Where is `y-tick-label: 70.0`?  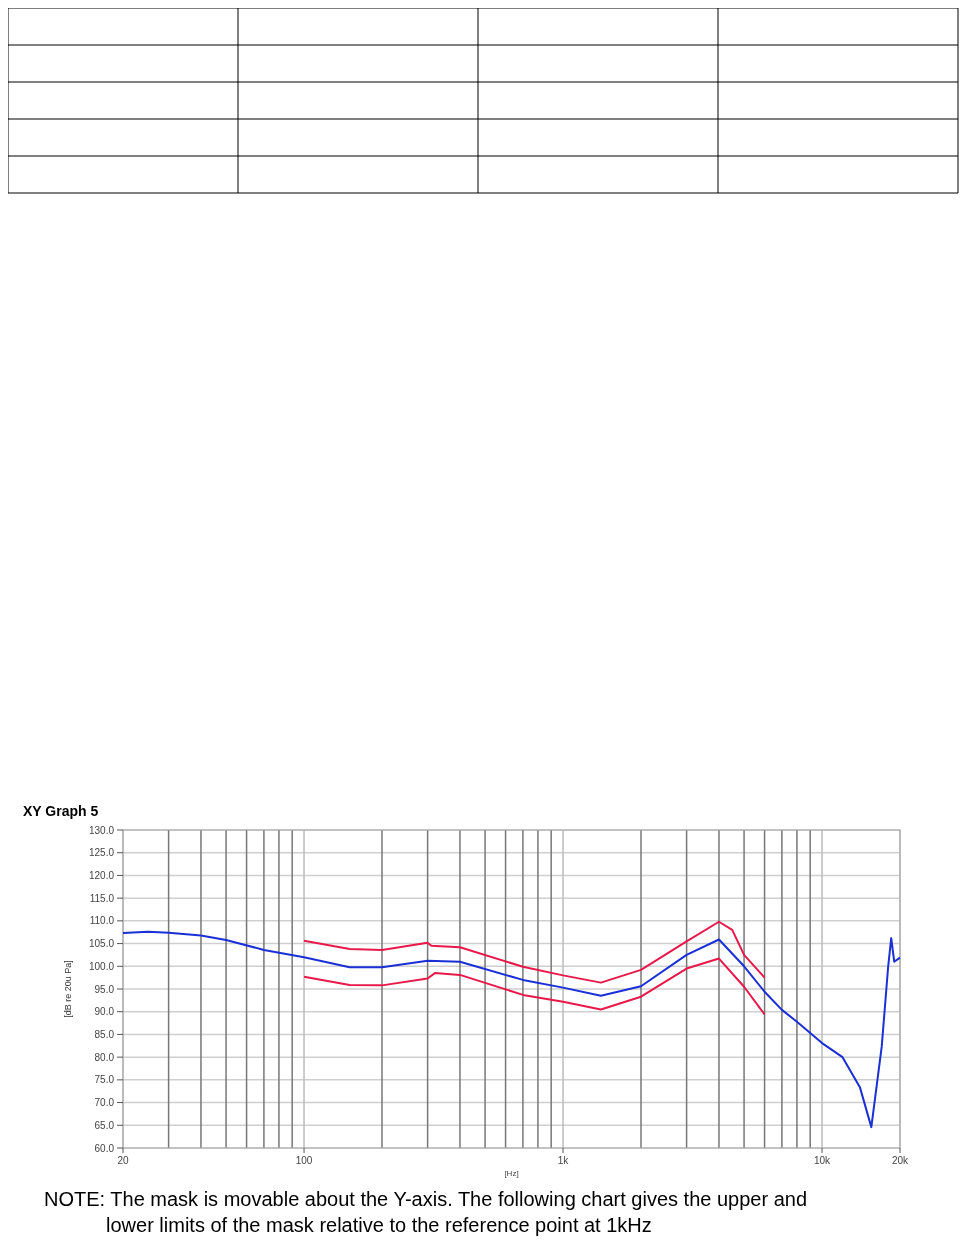 y-tick-label: 70.0 is located at coordinates (104, 1103).